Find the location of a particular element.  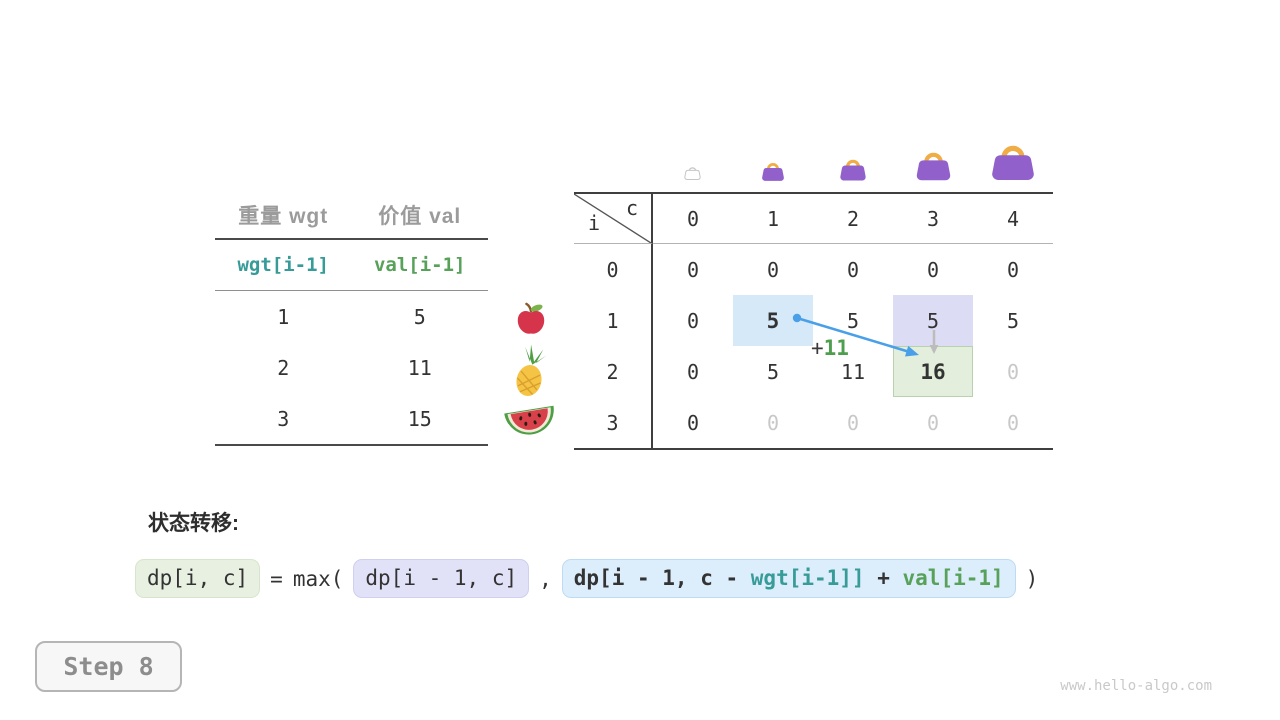

item2-value: 11 is located at coordinates (419, 367).